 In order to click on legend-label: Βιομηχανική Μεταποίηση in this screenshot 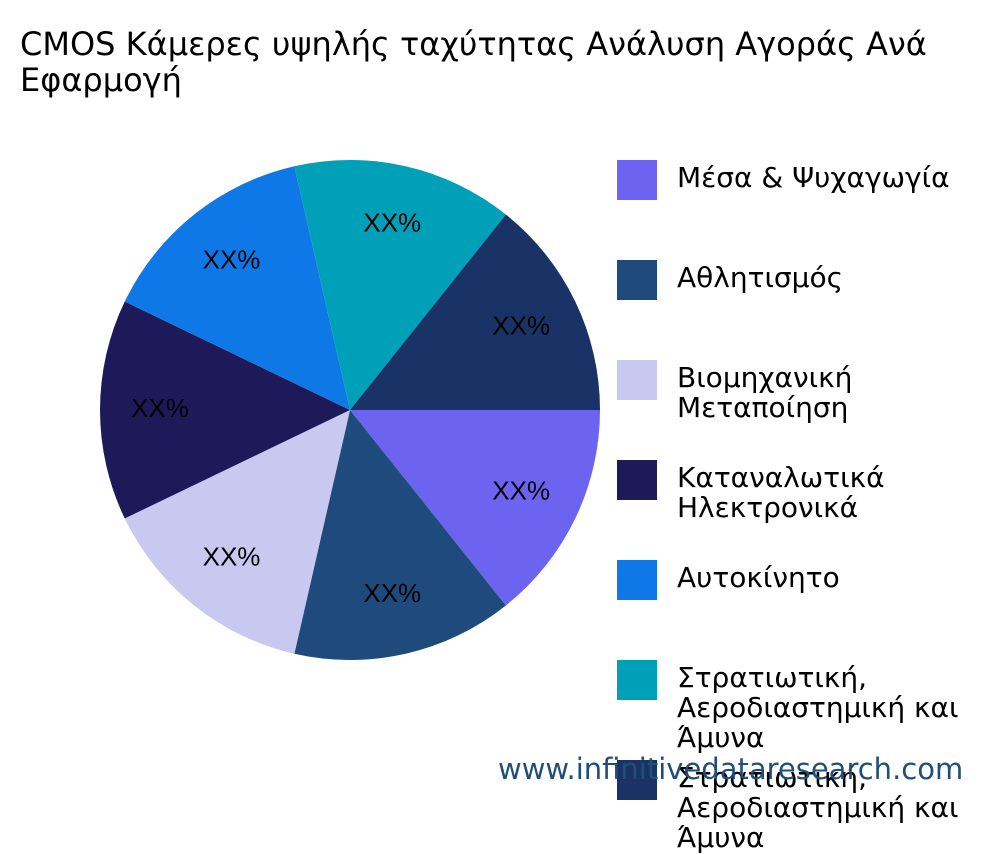, I will do `click(765, 392)`.